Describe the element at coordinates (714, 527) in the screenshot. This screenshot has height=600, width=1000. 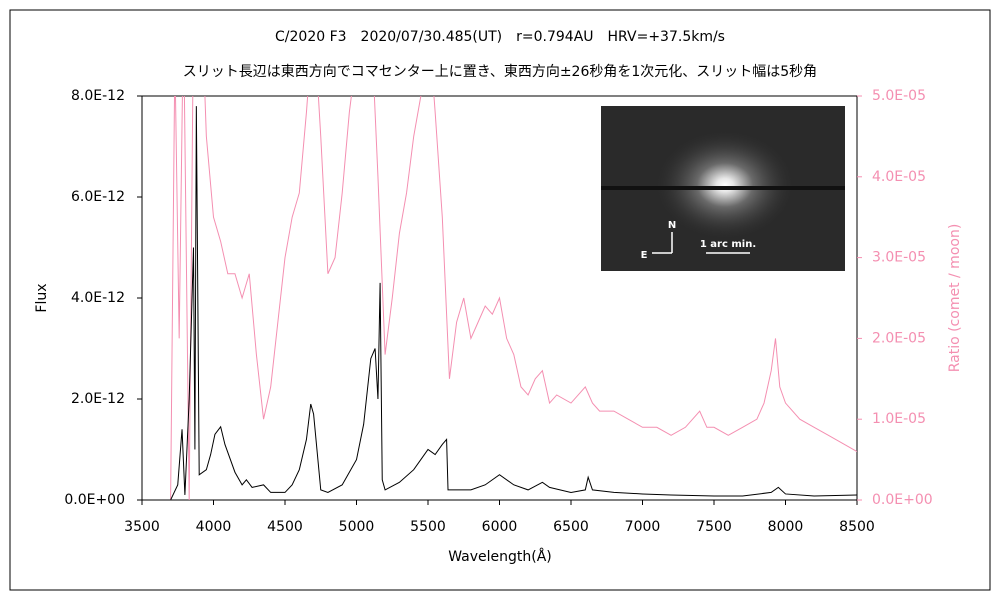
I see `x-tick-label: 7500` at that location.